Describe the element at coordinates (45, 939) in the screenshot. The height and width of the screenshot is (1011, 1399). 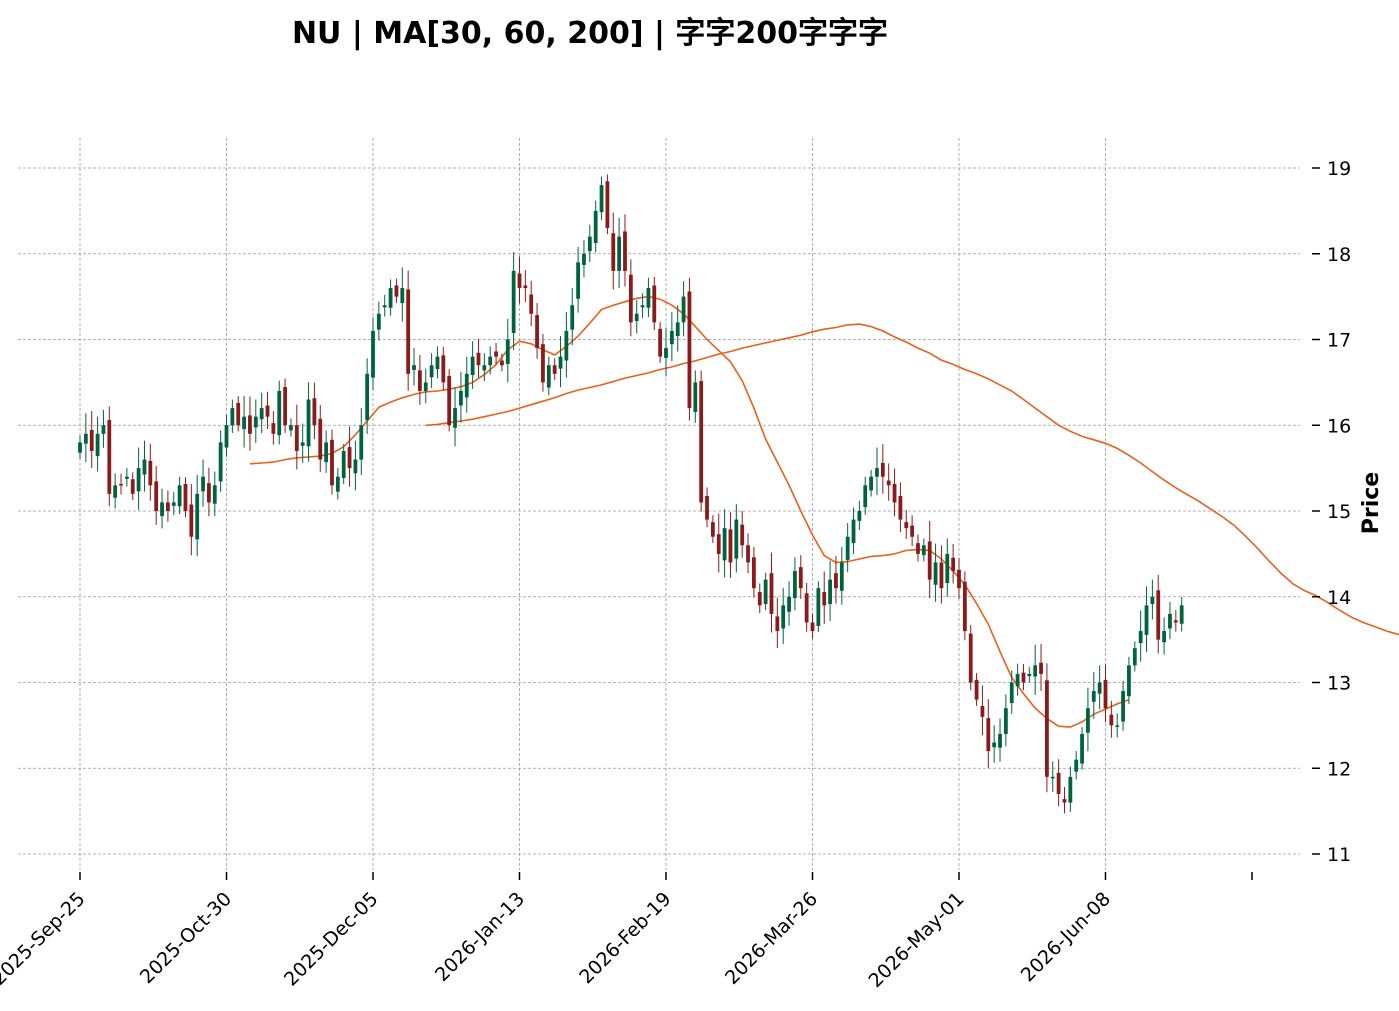
I see `x-tick-label: 2025-Sep-25` at that location.